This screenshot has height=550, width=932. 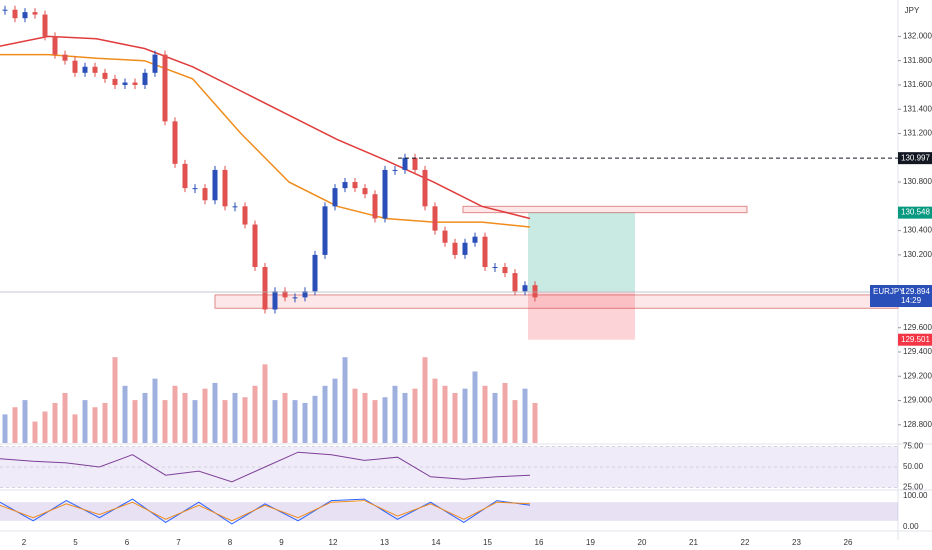 I want to click on y-tick-label: 25.00, so click(x=913, y=487).